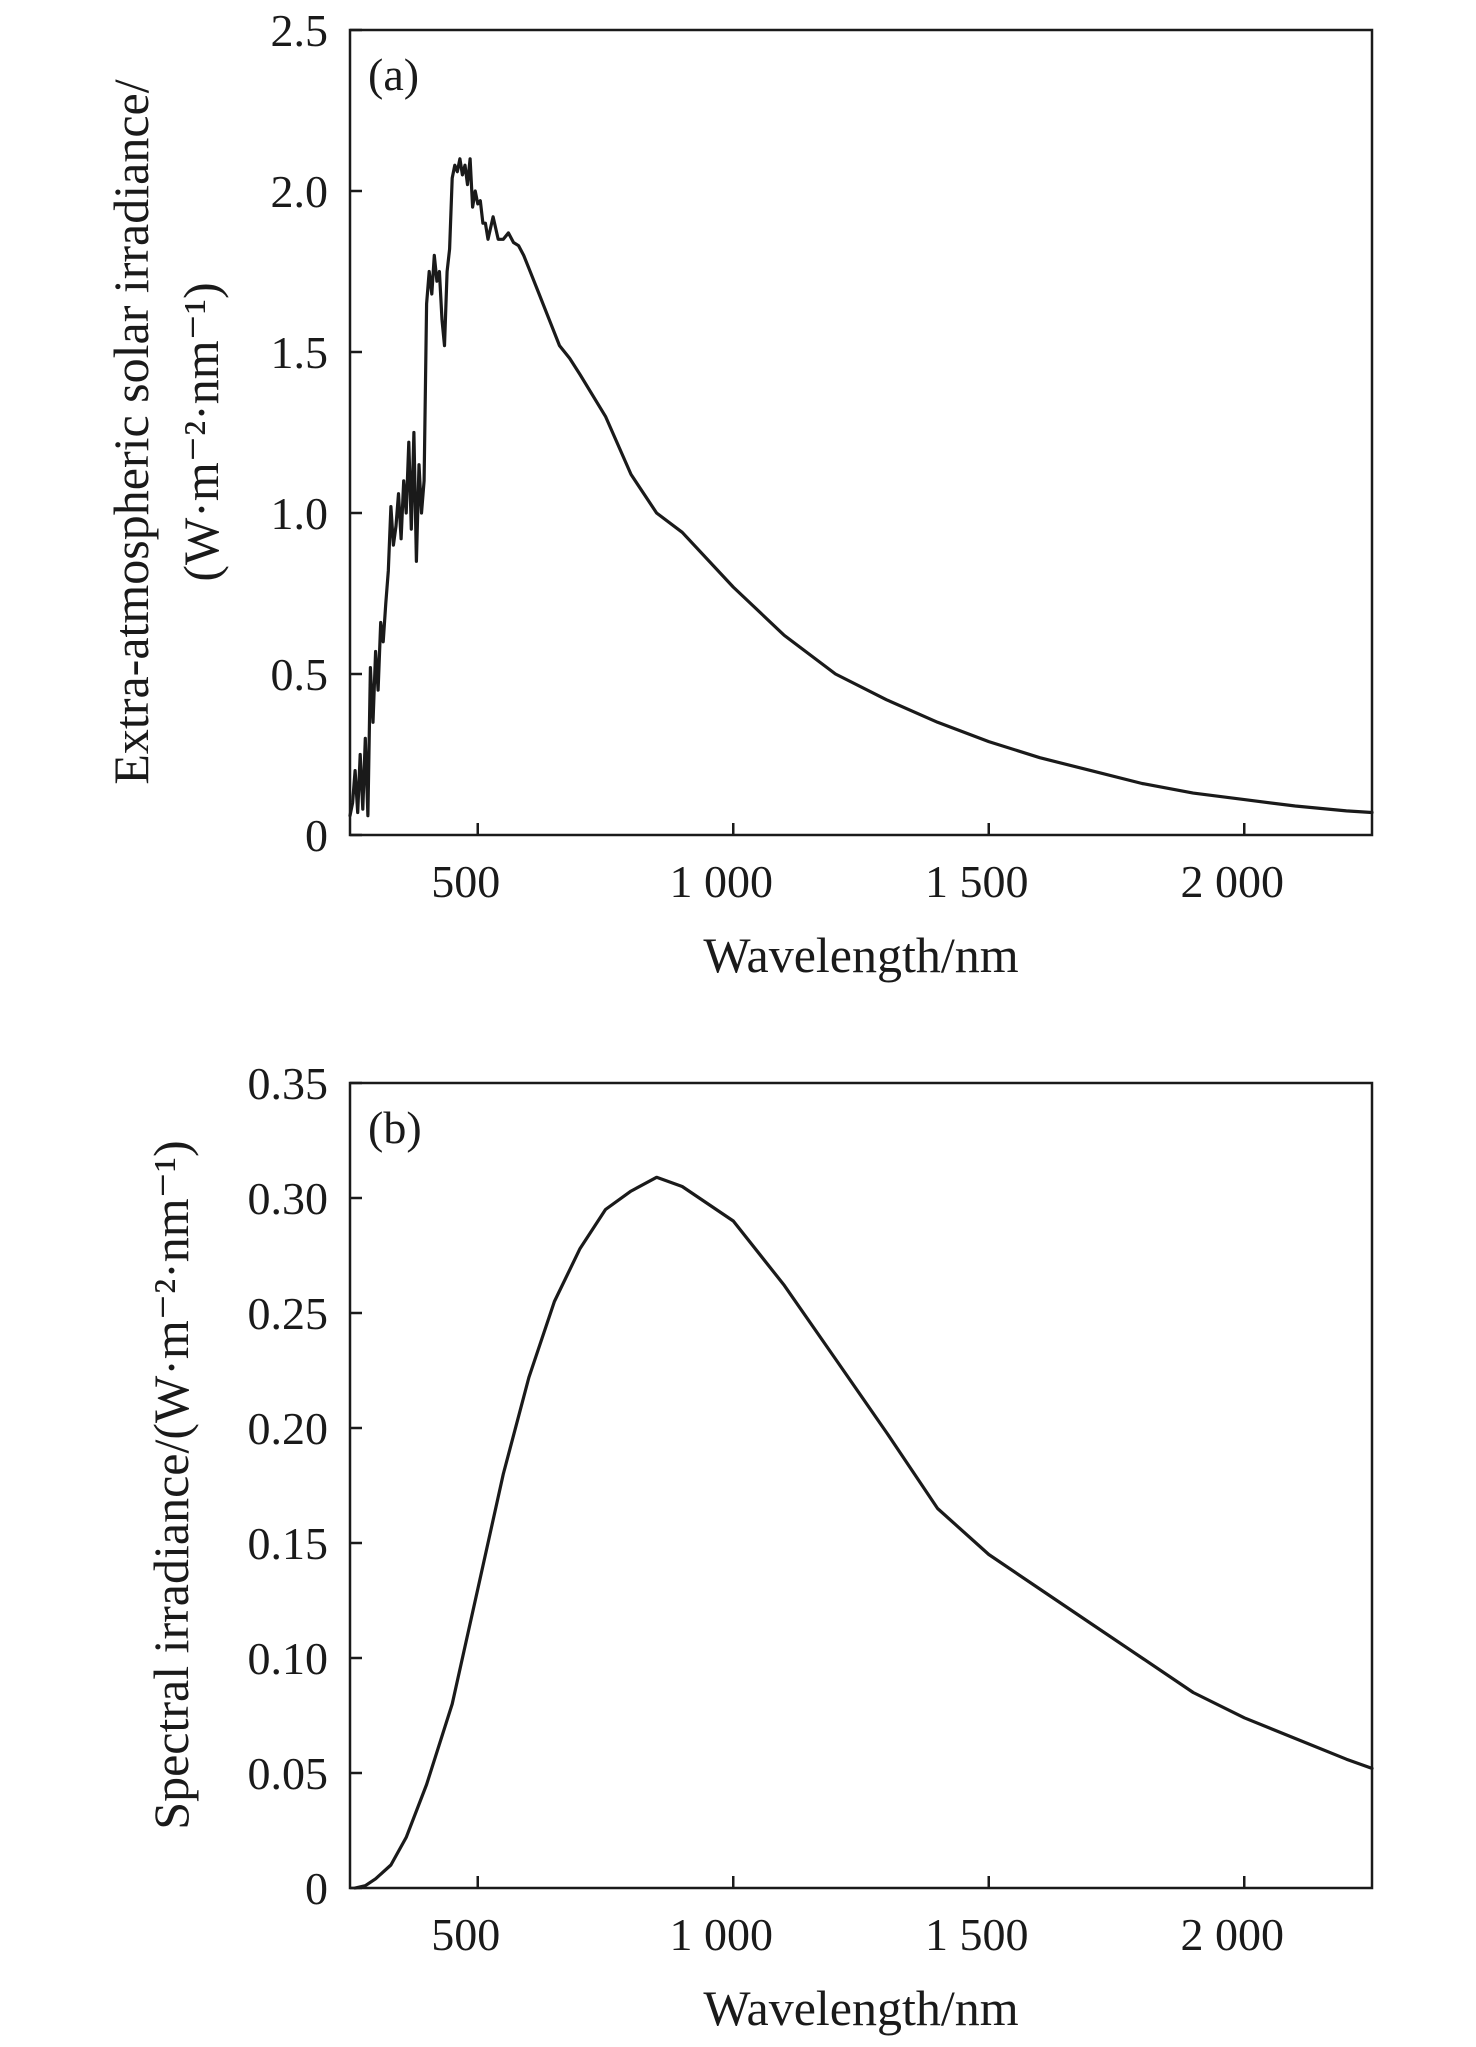 The height and width of the screenshot is (2047, 1476). What do you see at coordinates (300, 191) in the screenshot?
I see `y-tick-label: 2.0` at bounding box center [300, 191].